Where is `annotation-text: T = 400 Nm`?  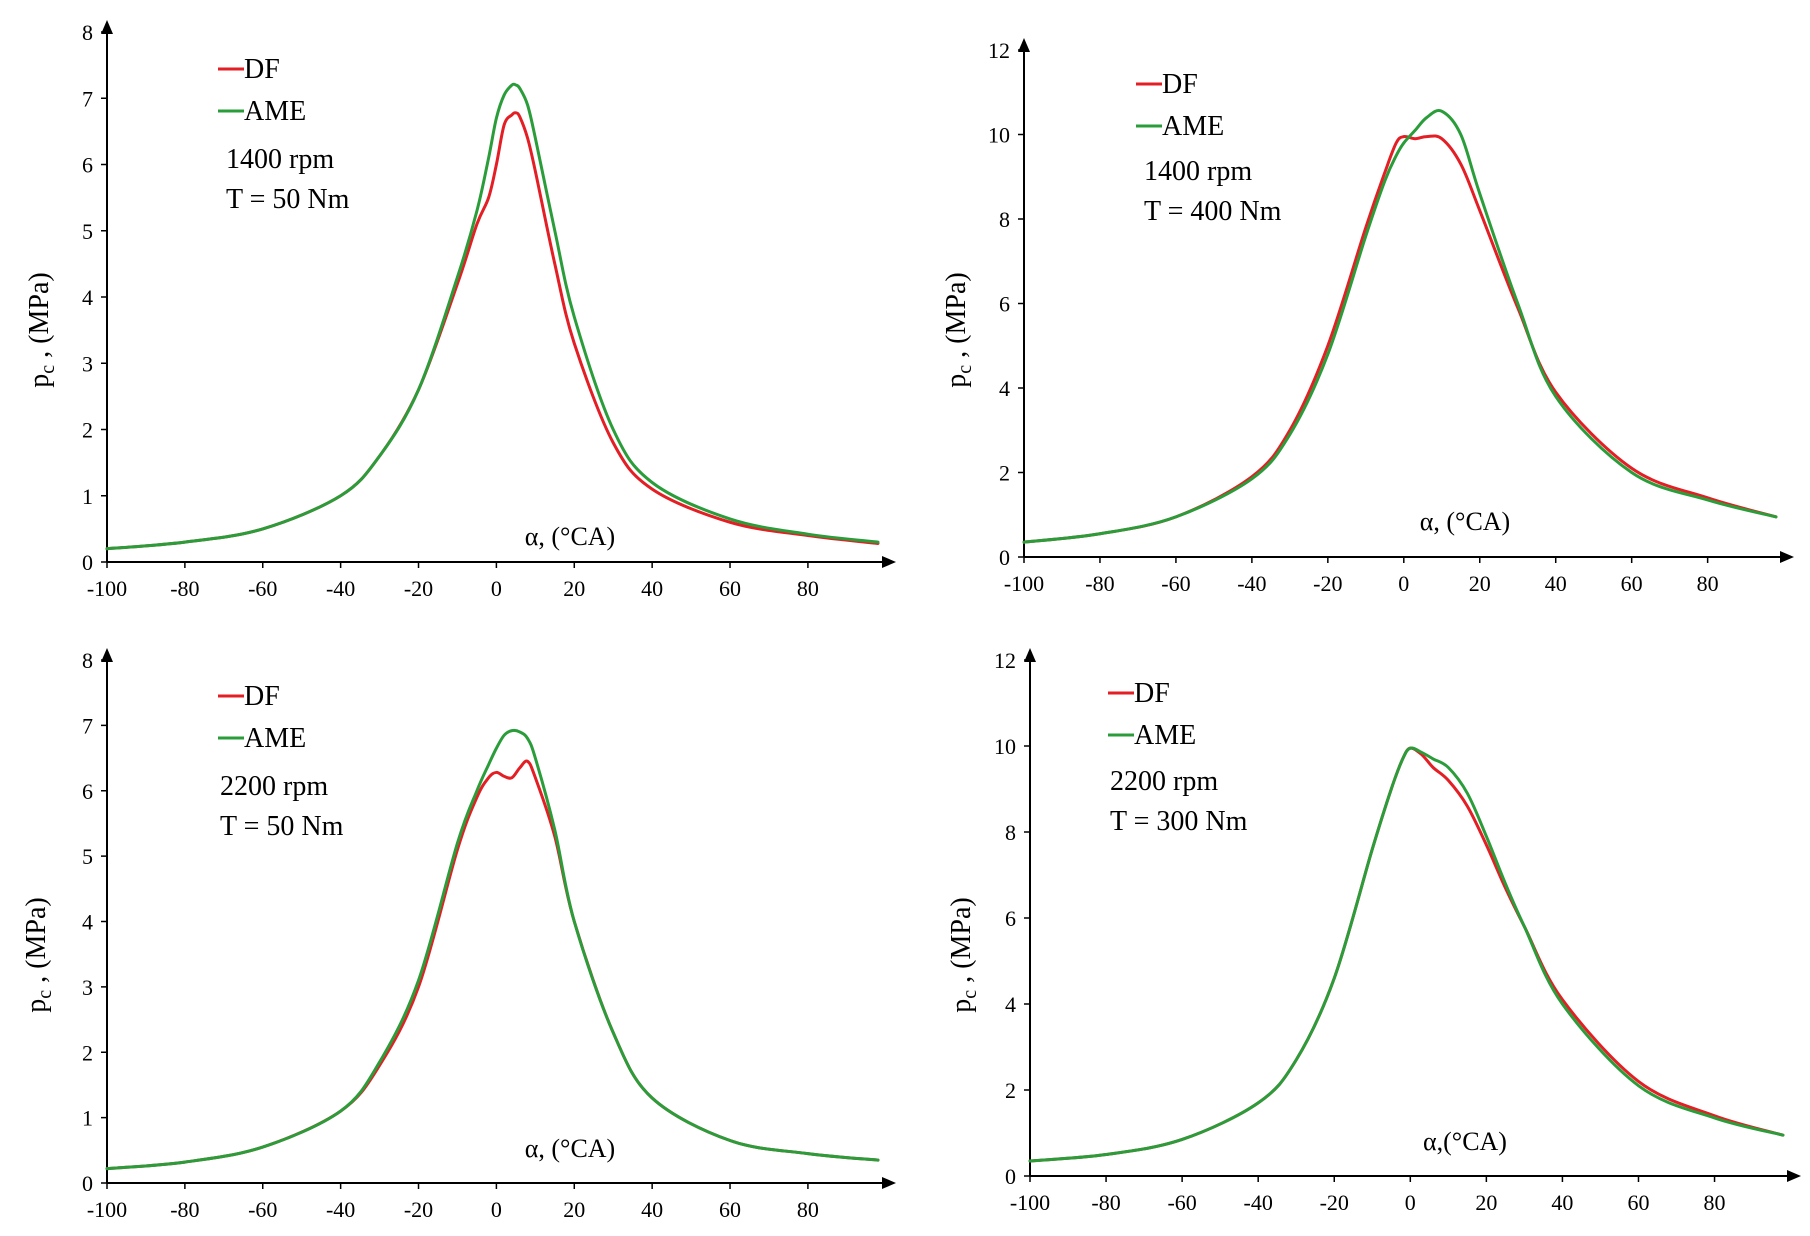 annotation-text: T = 400 Nm is located at coordinates (1213, 211).